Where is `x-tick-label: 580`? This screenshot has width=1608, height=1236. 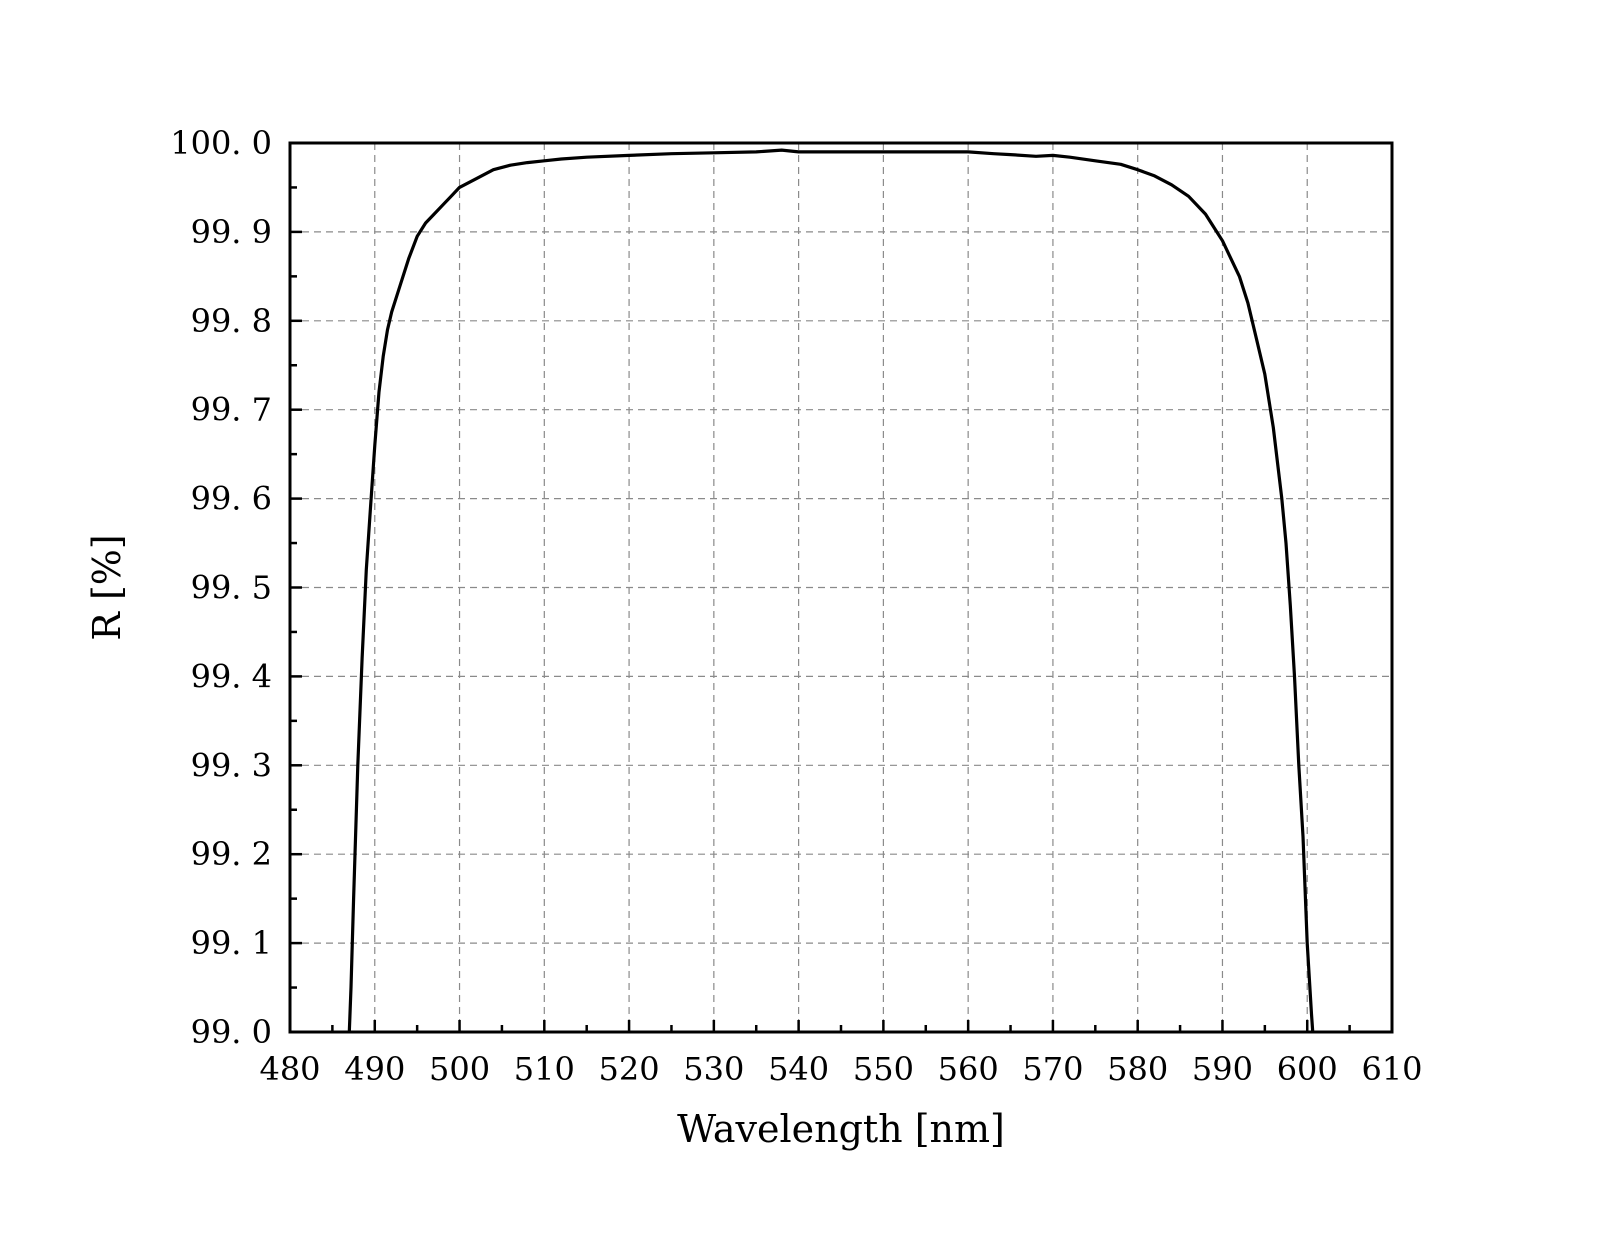
x-tick-label: 580 is located at coordinates (1137, 1069).